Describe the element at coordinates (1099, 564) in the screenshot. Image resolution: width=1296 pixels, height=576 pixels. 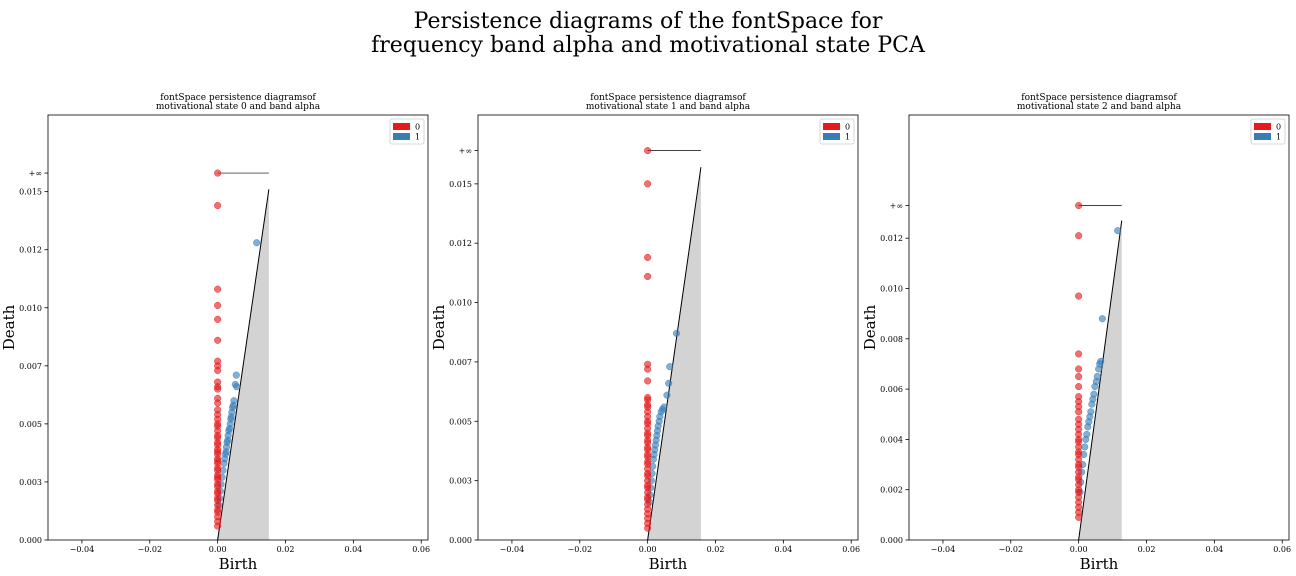
I see `x-axis-label: Birth` at that location.